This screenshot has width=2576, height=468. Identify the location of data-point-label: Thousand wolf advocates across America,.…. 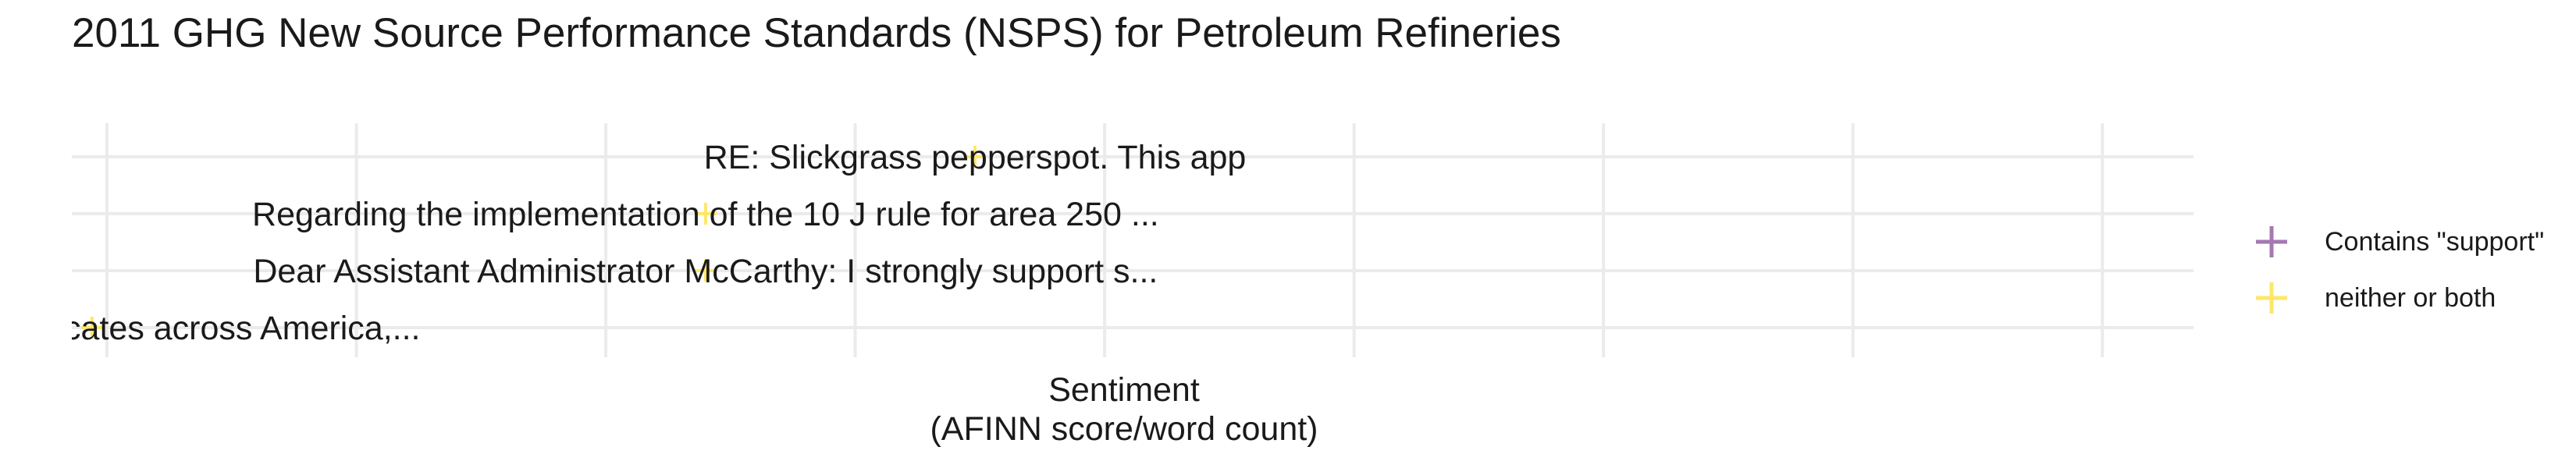
(210, 329).